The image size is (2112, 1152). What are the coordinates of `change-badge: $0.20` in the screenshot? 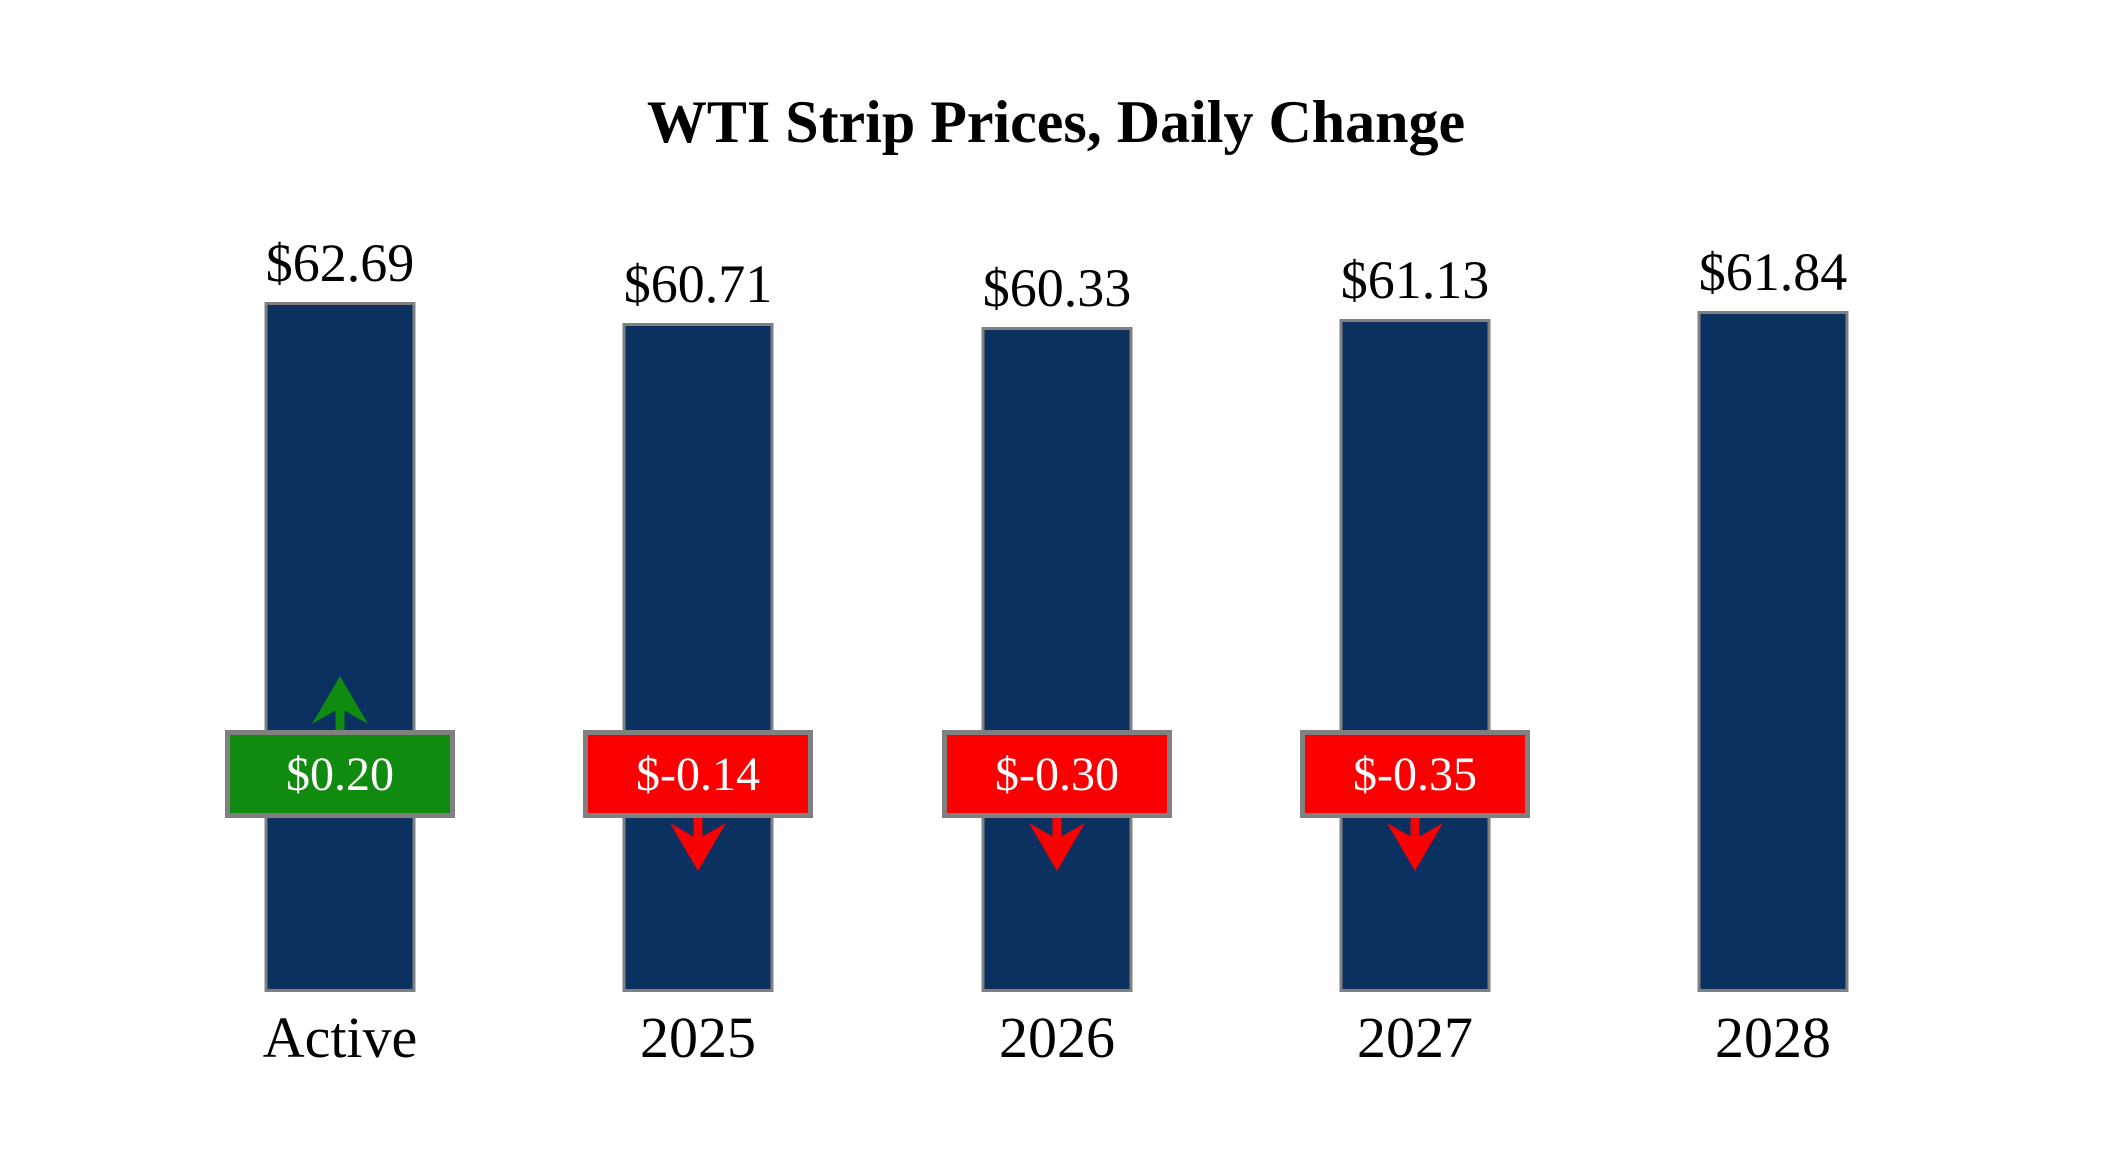 It's located at (340, 774).